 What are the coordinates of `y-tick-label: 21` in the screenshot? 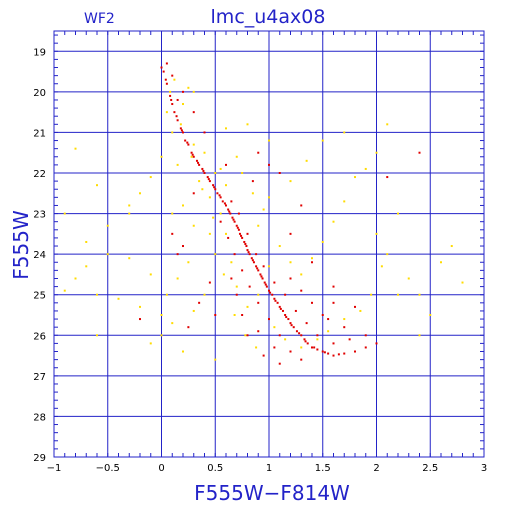 It's located at (39, 133).